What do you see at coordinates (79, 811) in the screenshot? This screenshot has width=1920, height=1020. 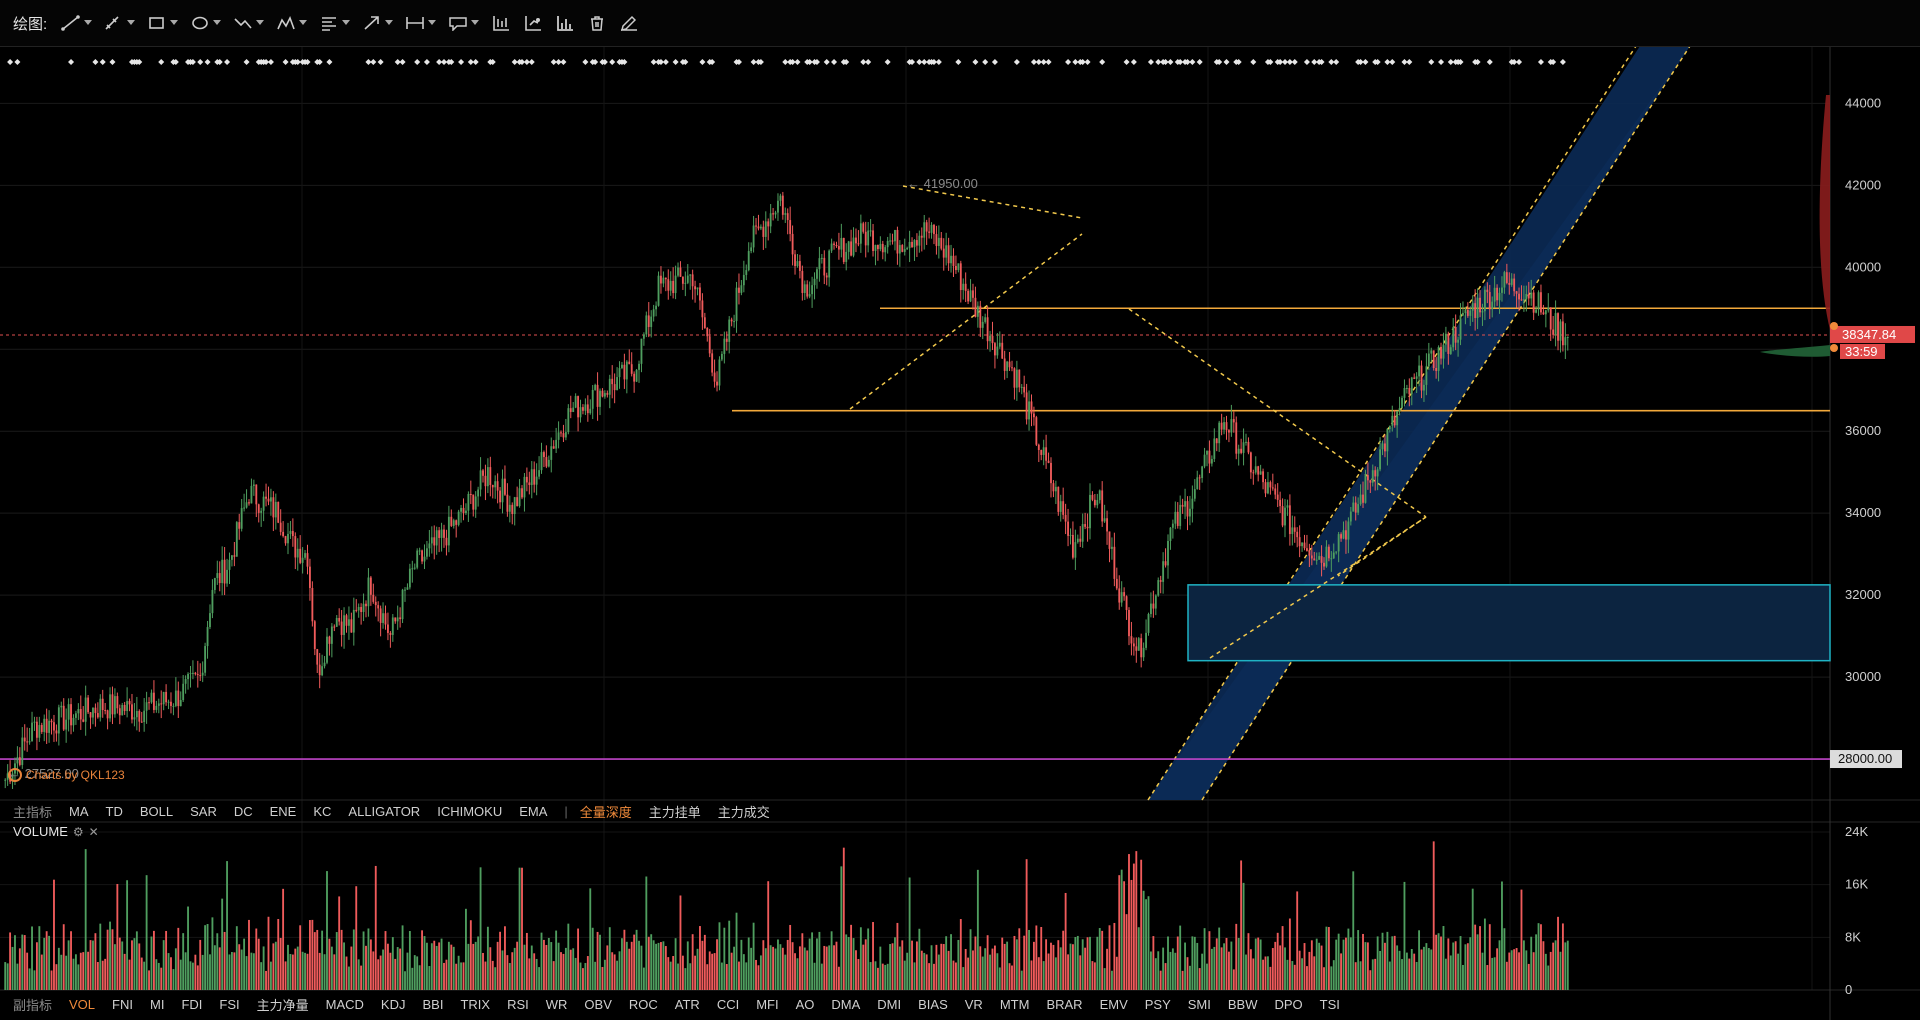 I see `main-indicator-ma: MA` at bounding box center [79, 811].